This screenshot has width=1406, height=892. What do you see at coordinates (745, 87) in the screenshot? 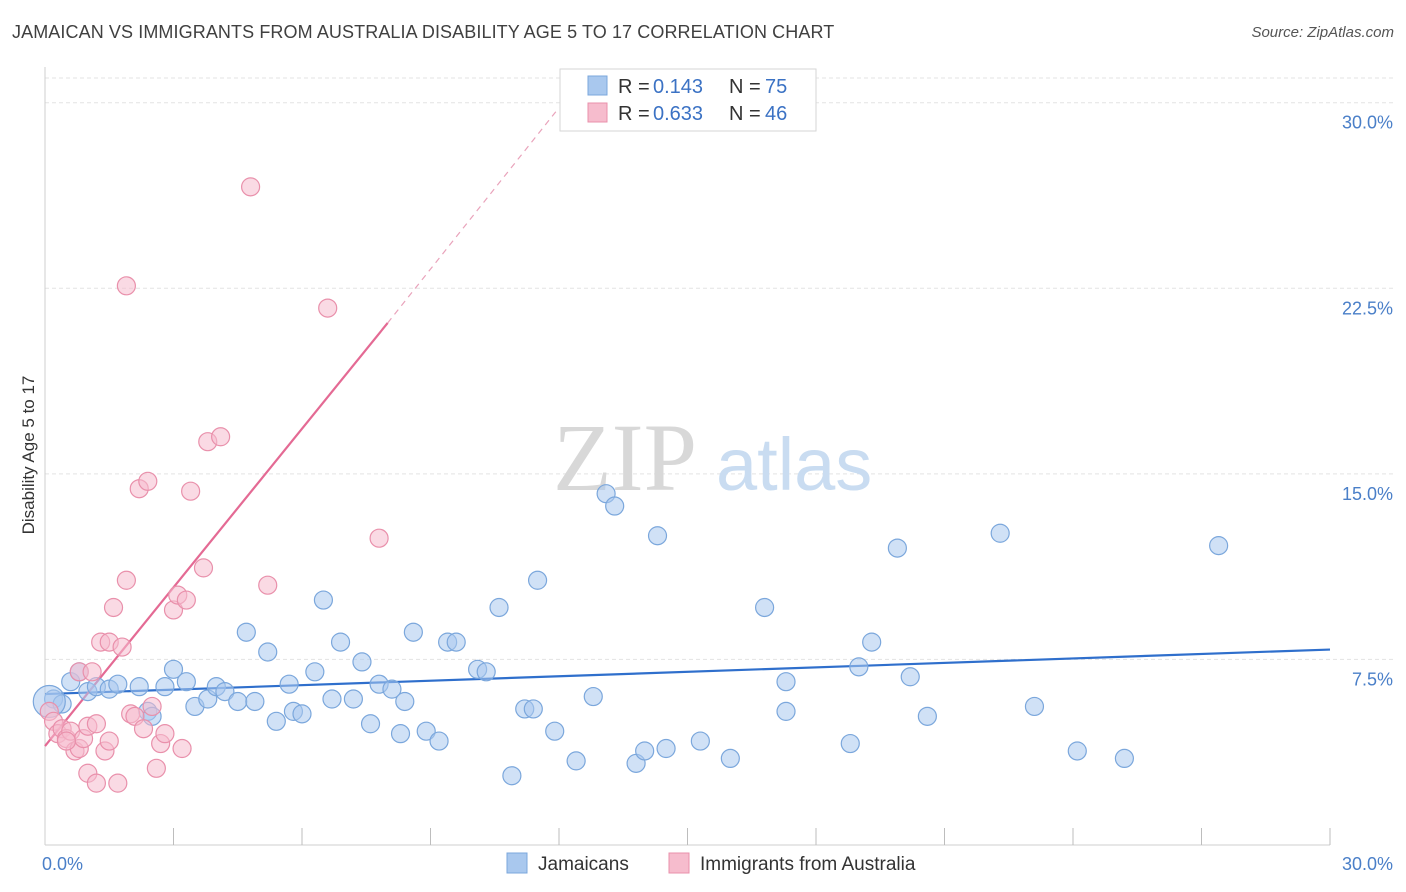
I see `legend-n-label-1: N =` at bounding box center [745, 87].